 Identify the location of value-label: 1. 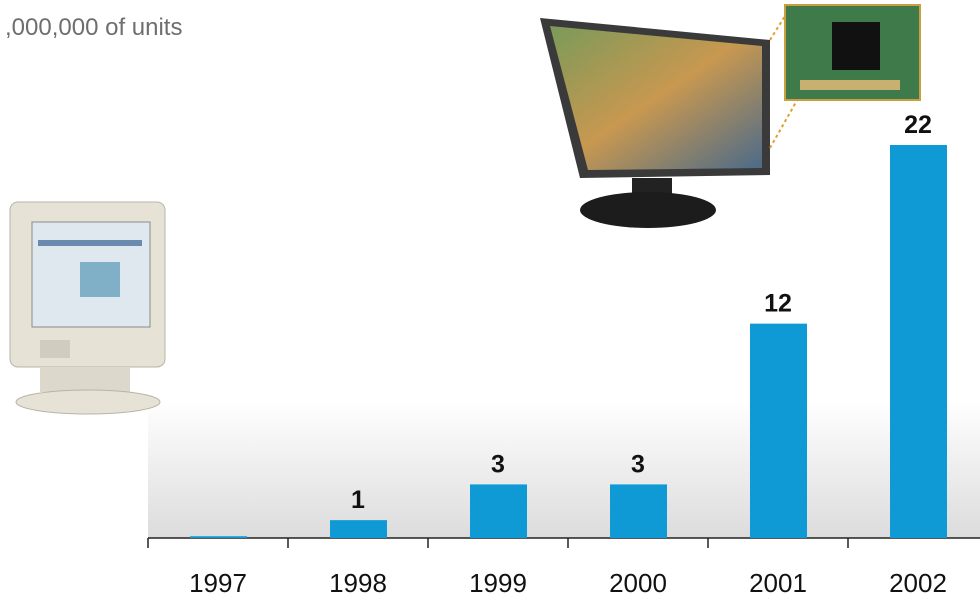
(358, 500).